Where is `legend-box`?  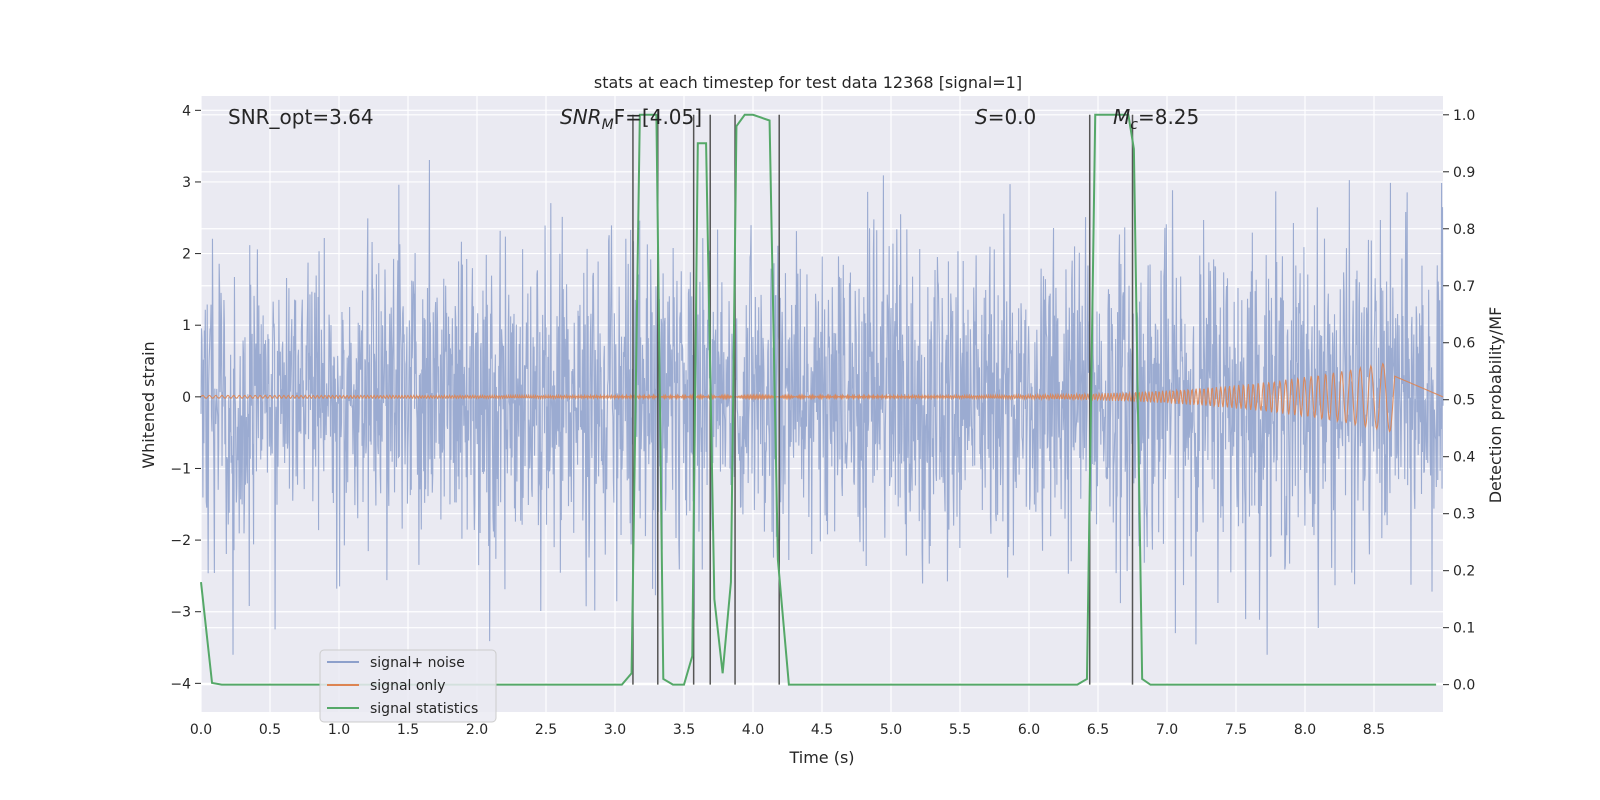
legend-box is located at coordinates (408, 686).